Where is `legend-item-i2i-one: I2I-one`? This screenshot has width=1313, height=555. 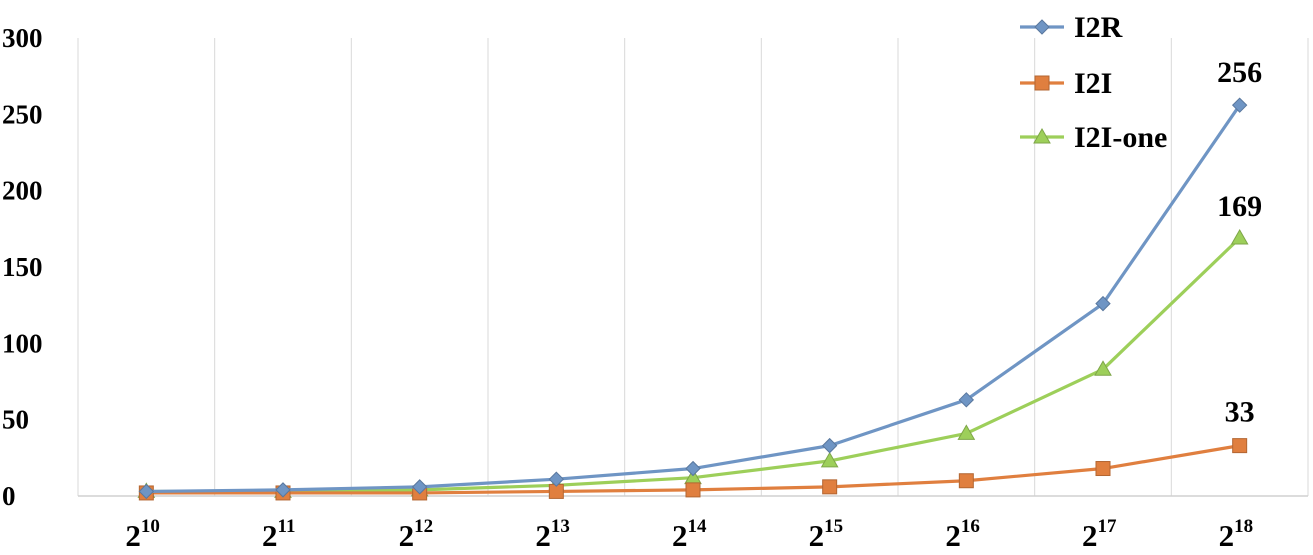
legend-item-i2i-one: I2I-one is located at coordinates (1093, 137).